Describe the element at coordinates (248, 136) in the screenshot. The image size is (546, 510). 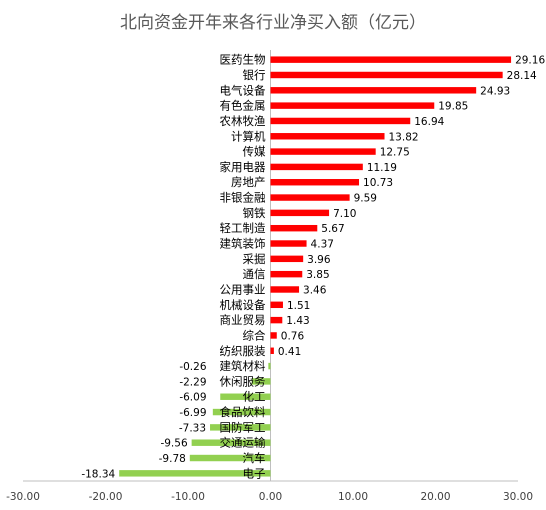
I see `category-label: 计算机` at that location.